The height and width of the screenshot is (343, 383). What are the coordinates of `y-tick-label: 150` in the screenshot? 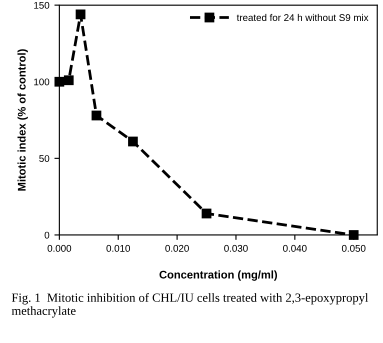 It's located at (42, 5).